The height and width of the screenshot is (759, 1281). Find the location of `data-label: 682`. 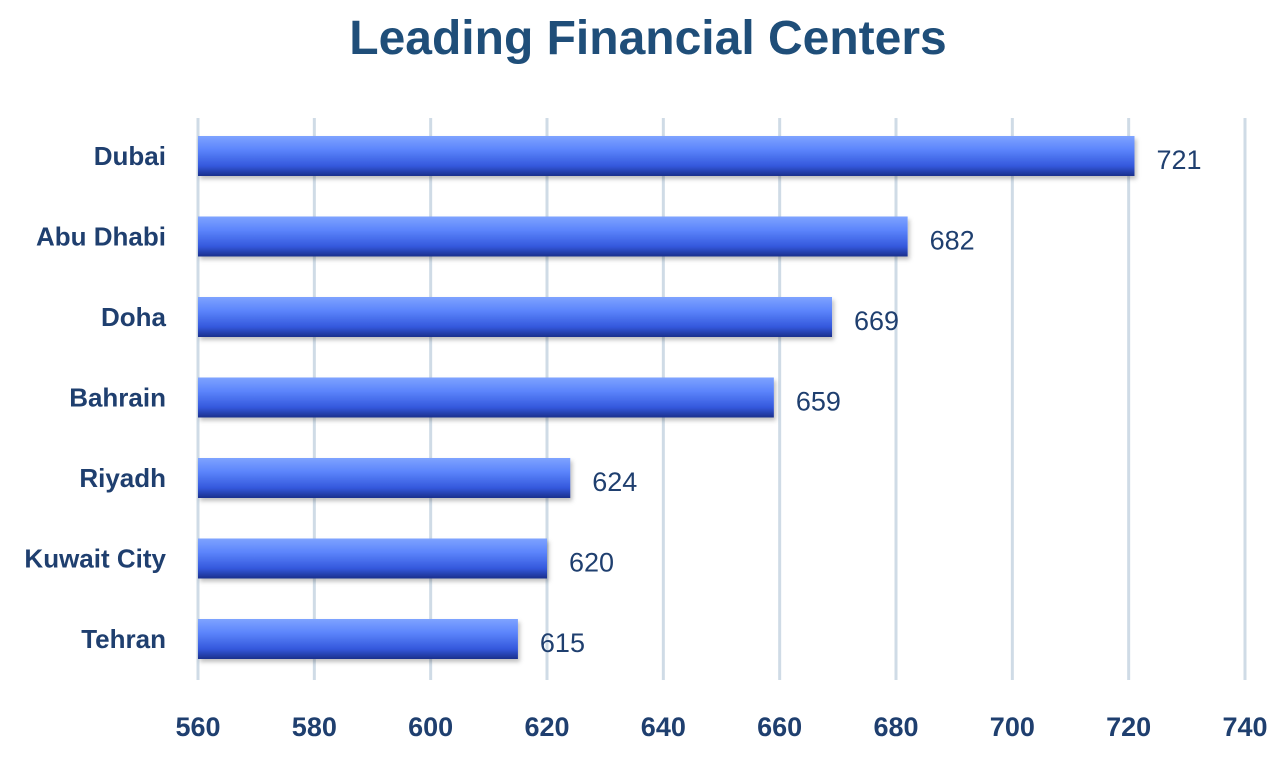

data-label: 682 is located at coordinates (952, 241).